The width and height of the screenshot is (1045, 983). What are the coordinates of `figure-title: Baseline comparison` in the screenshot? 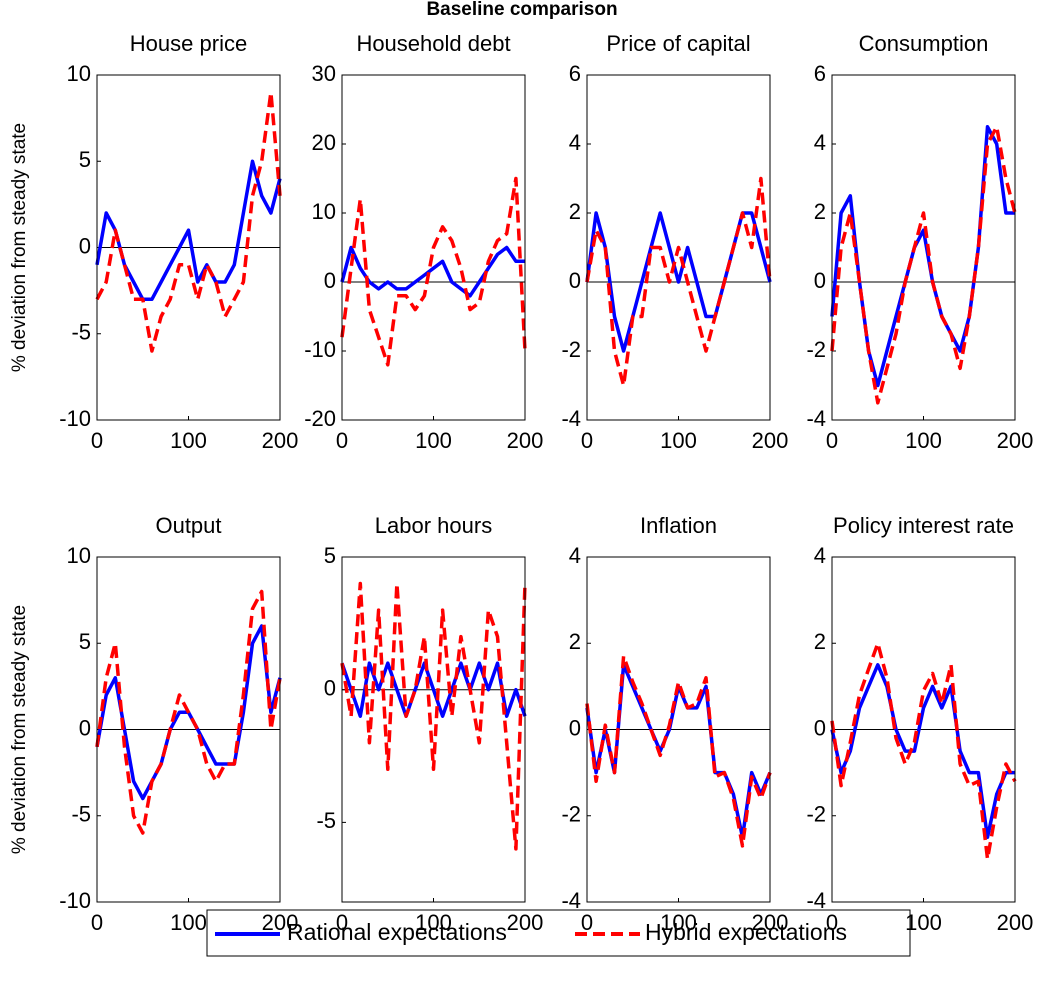 It's located at (521, 10).